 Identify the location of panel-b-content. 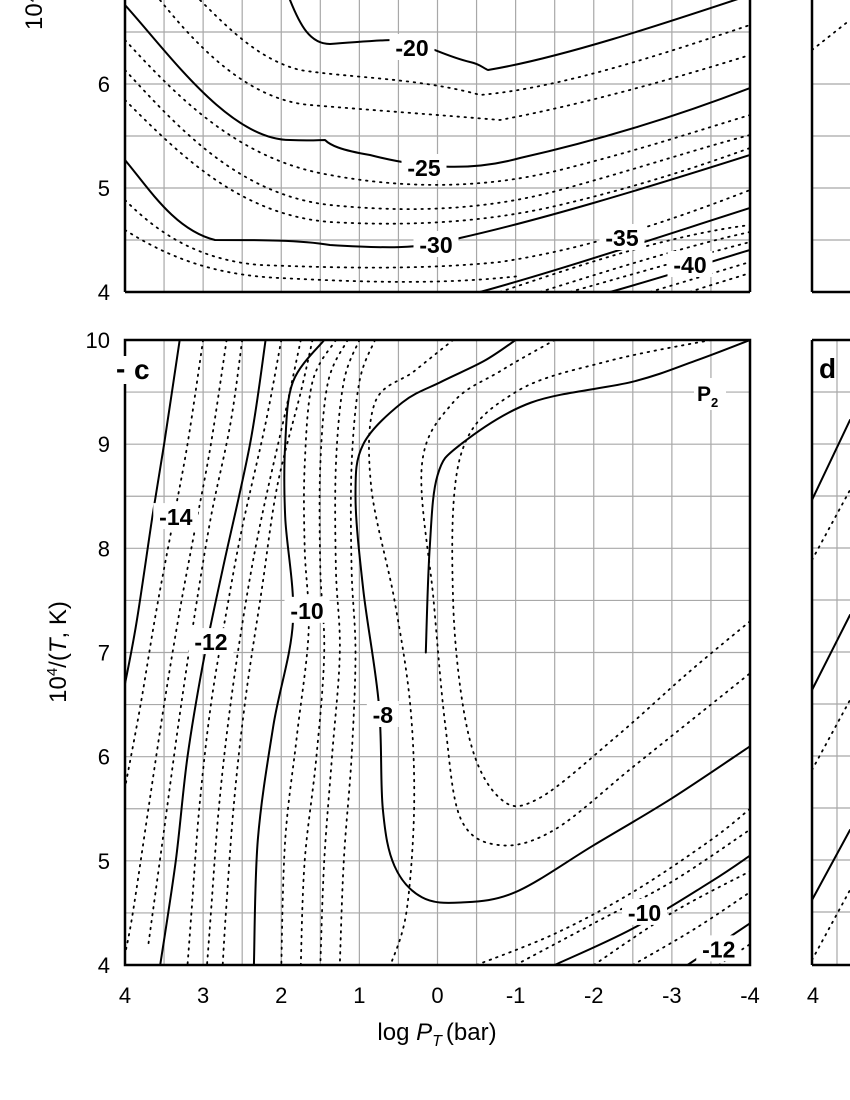
(831, 130).